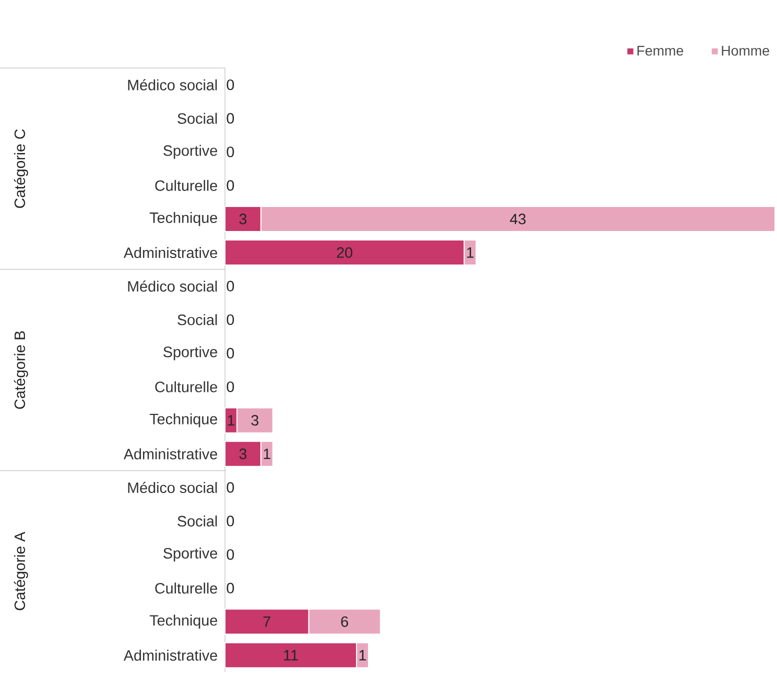 The width and height of the screenshot is (777, 674). Describe the element at coordinates (291, 655) in the screenshot. I see `data-label: 11` at that location.